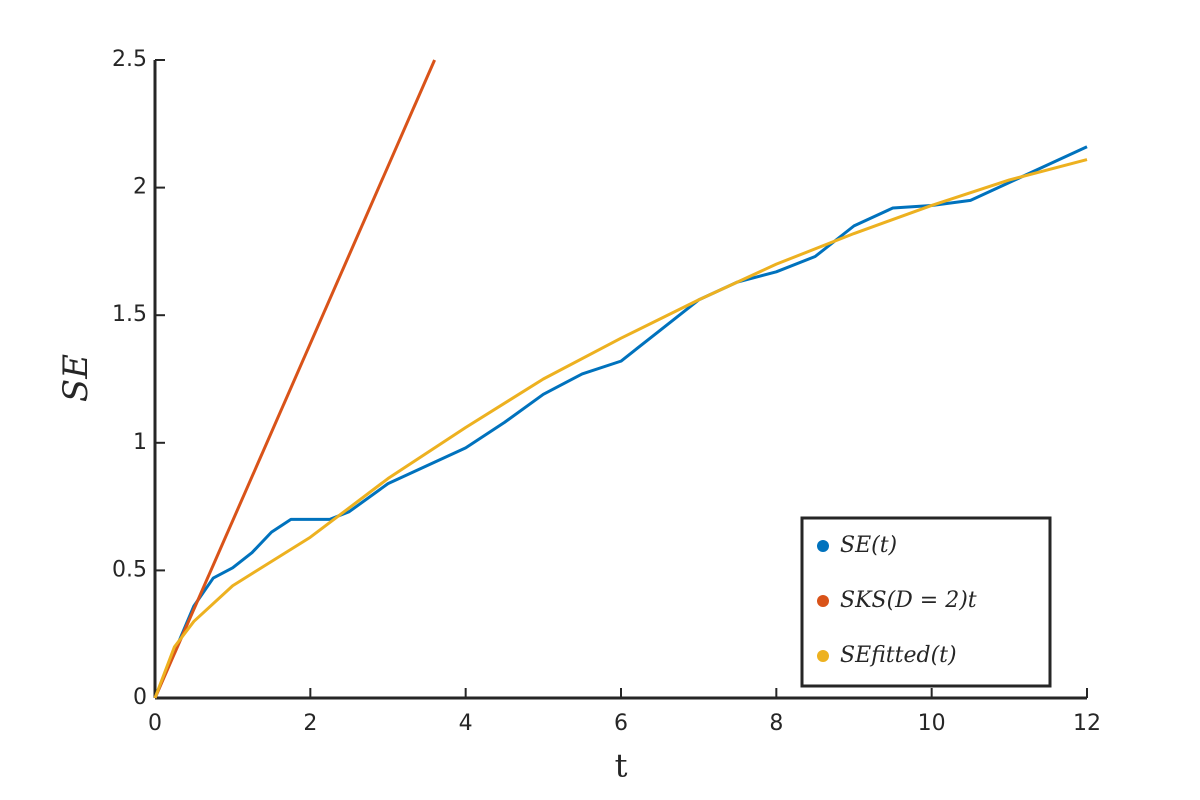 The image size is (1200, 800). Describe the element at coordinates (155, 723) in the screenshot. I see `x-tick-label: 0` at that location.